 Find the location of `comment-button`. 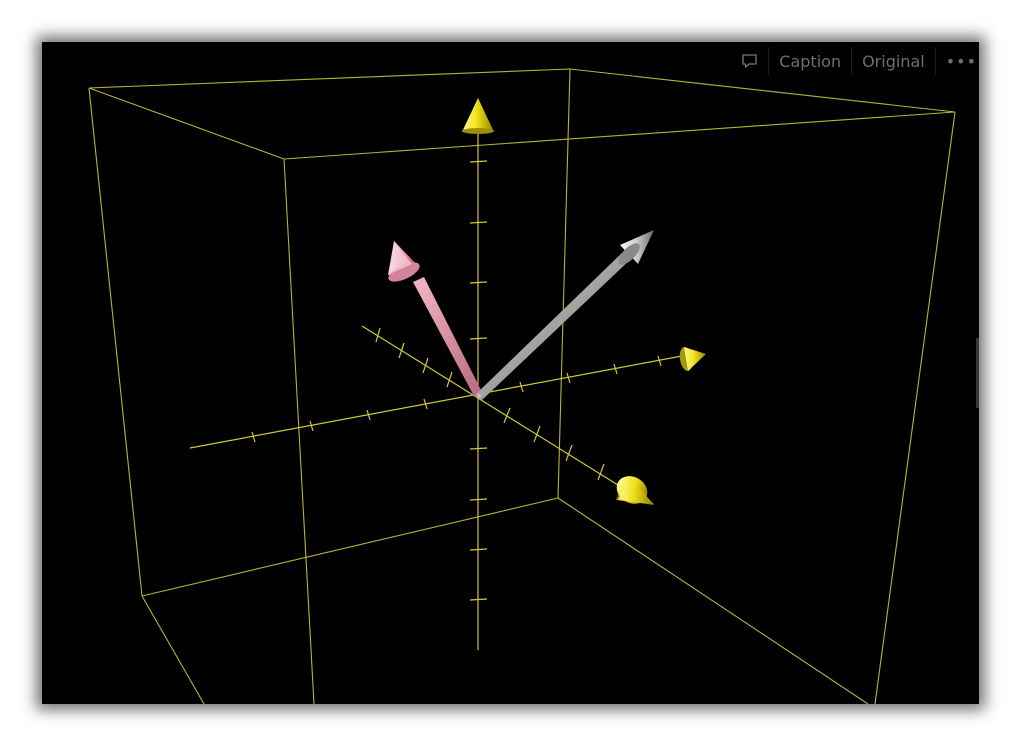

comment-button is located at coordinates (749, 61).